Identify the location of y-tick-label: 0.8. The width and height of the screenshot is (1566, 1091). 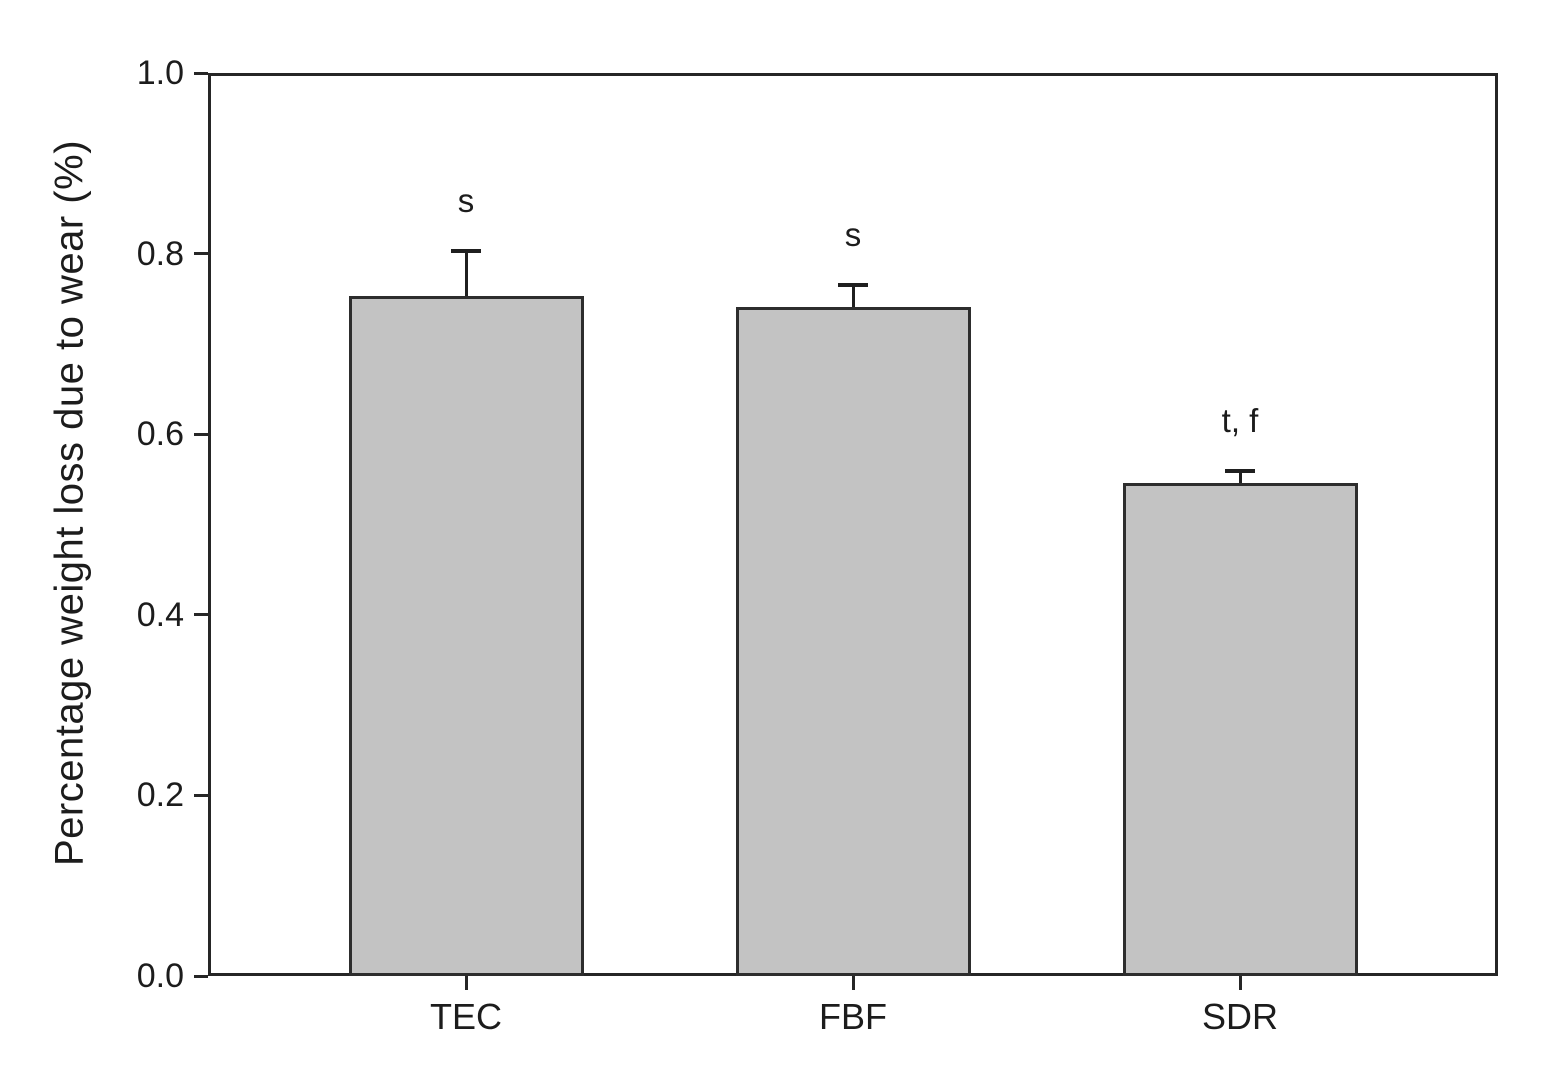
(160, 253).